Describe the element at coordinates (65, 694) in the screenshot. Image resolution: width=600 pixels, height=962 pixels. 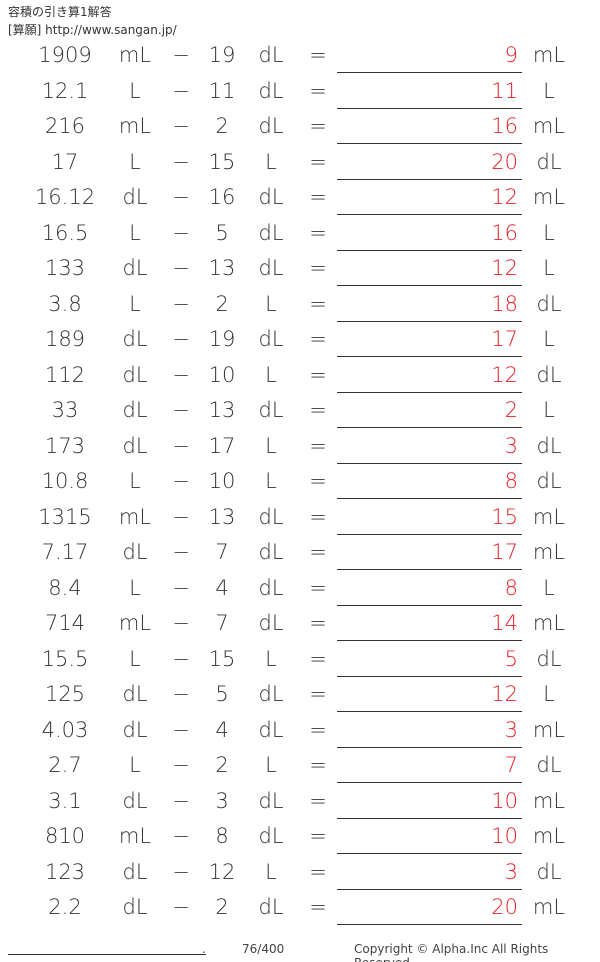
I see `first-value: 125` at that location.